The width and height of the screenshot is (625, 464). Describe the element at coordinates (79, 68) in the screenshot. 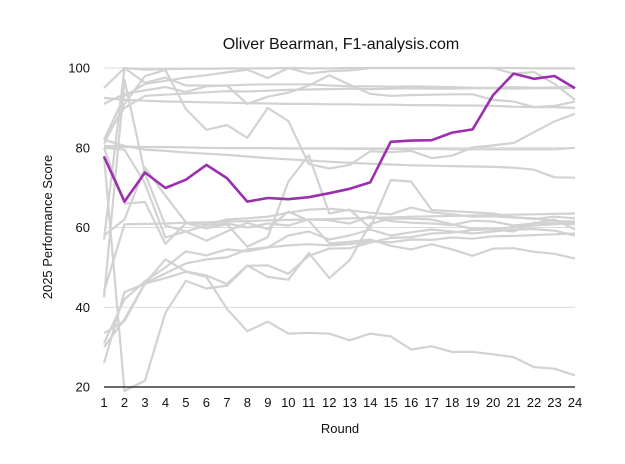

I see `y-tick-label: 100` at that location.